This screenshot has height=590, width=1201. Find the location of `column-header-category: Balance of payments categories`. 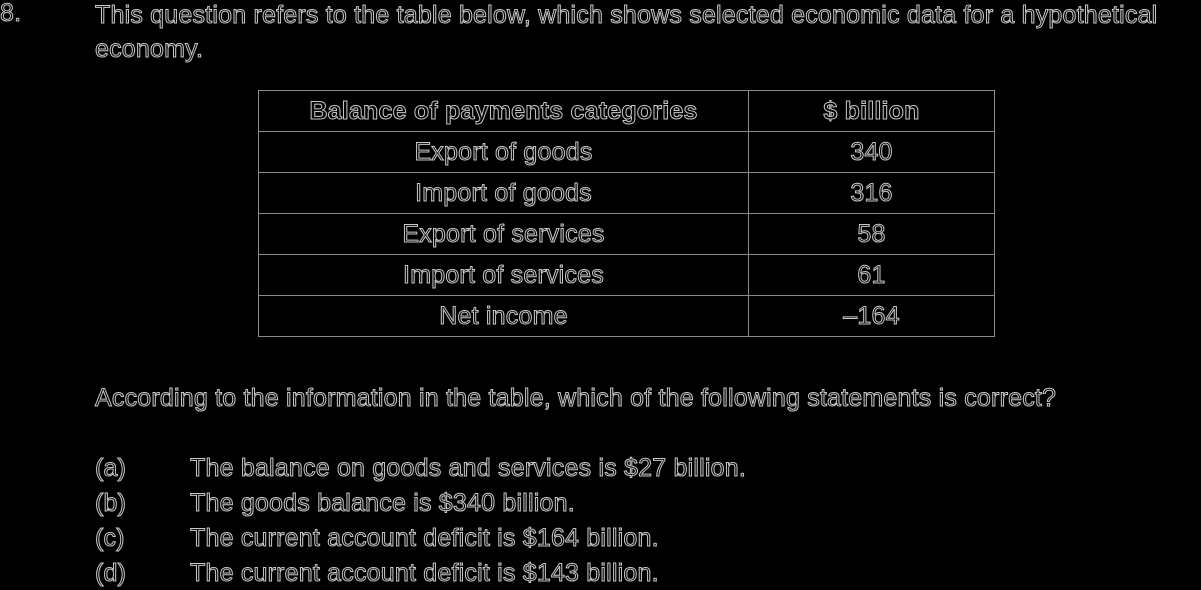

column-header-category: Balance of payments categories is located at coordinates (503, 111).